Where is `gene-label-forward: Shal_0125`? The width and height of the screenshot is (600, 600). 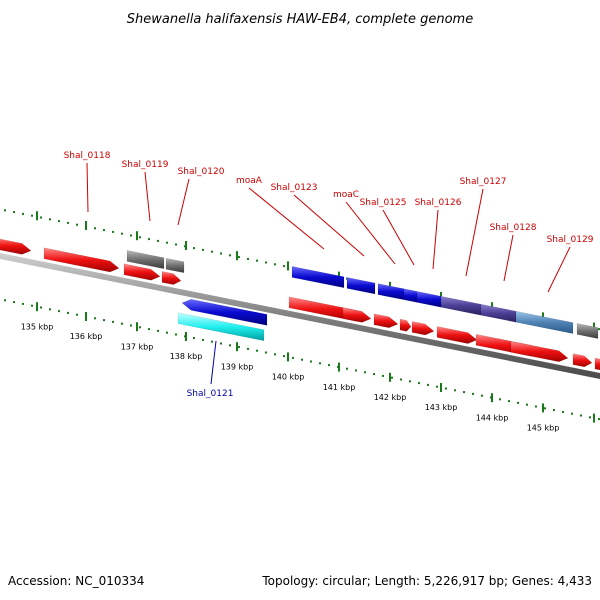
gene-label-forward: Shal_0125 is located at coordinates (383, 203).